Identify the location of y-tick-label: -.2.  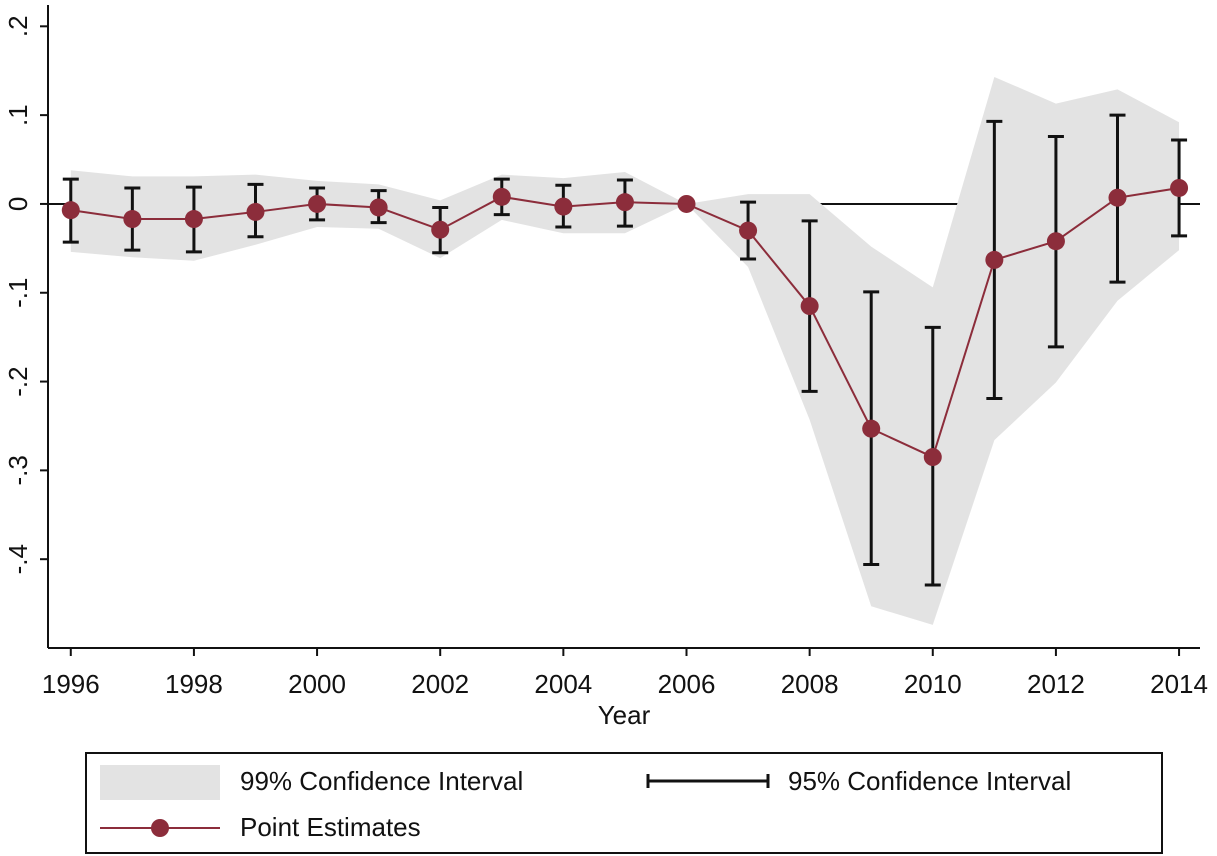
(18, 381).